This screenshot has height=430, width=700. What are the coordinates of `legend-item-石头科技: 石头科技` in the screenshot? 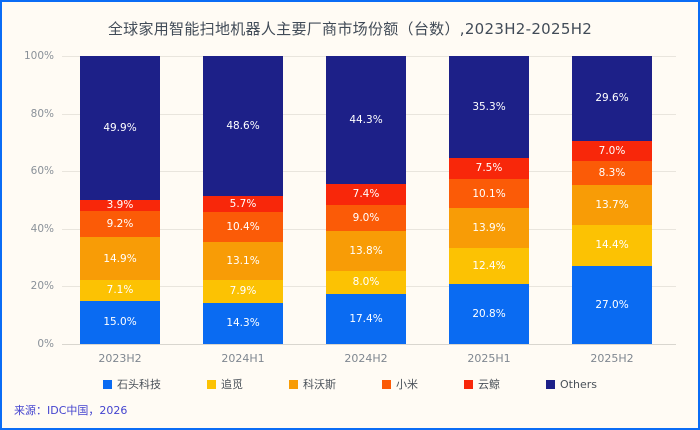 It's located at (132, 384).